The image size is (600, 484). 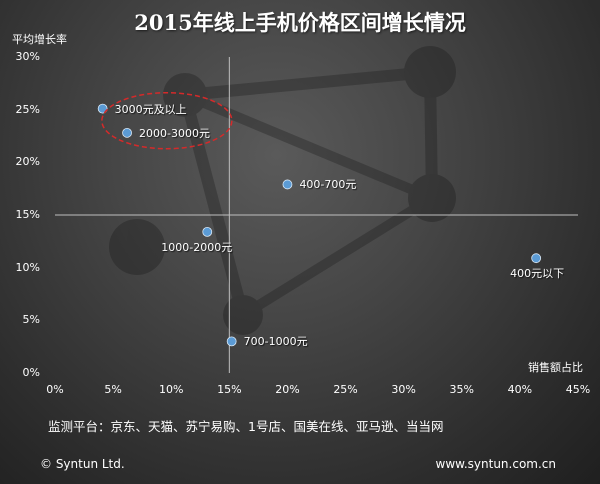 I want to click on x-tick-label: 30%, so click(x=403, y=389).